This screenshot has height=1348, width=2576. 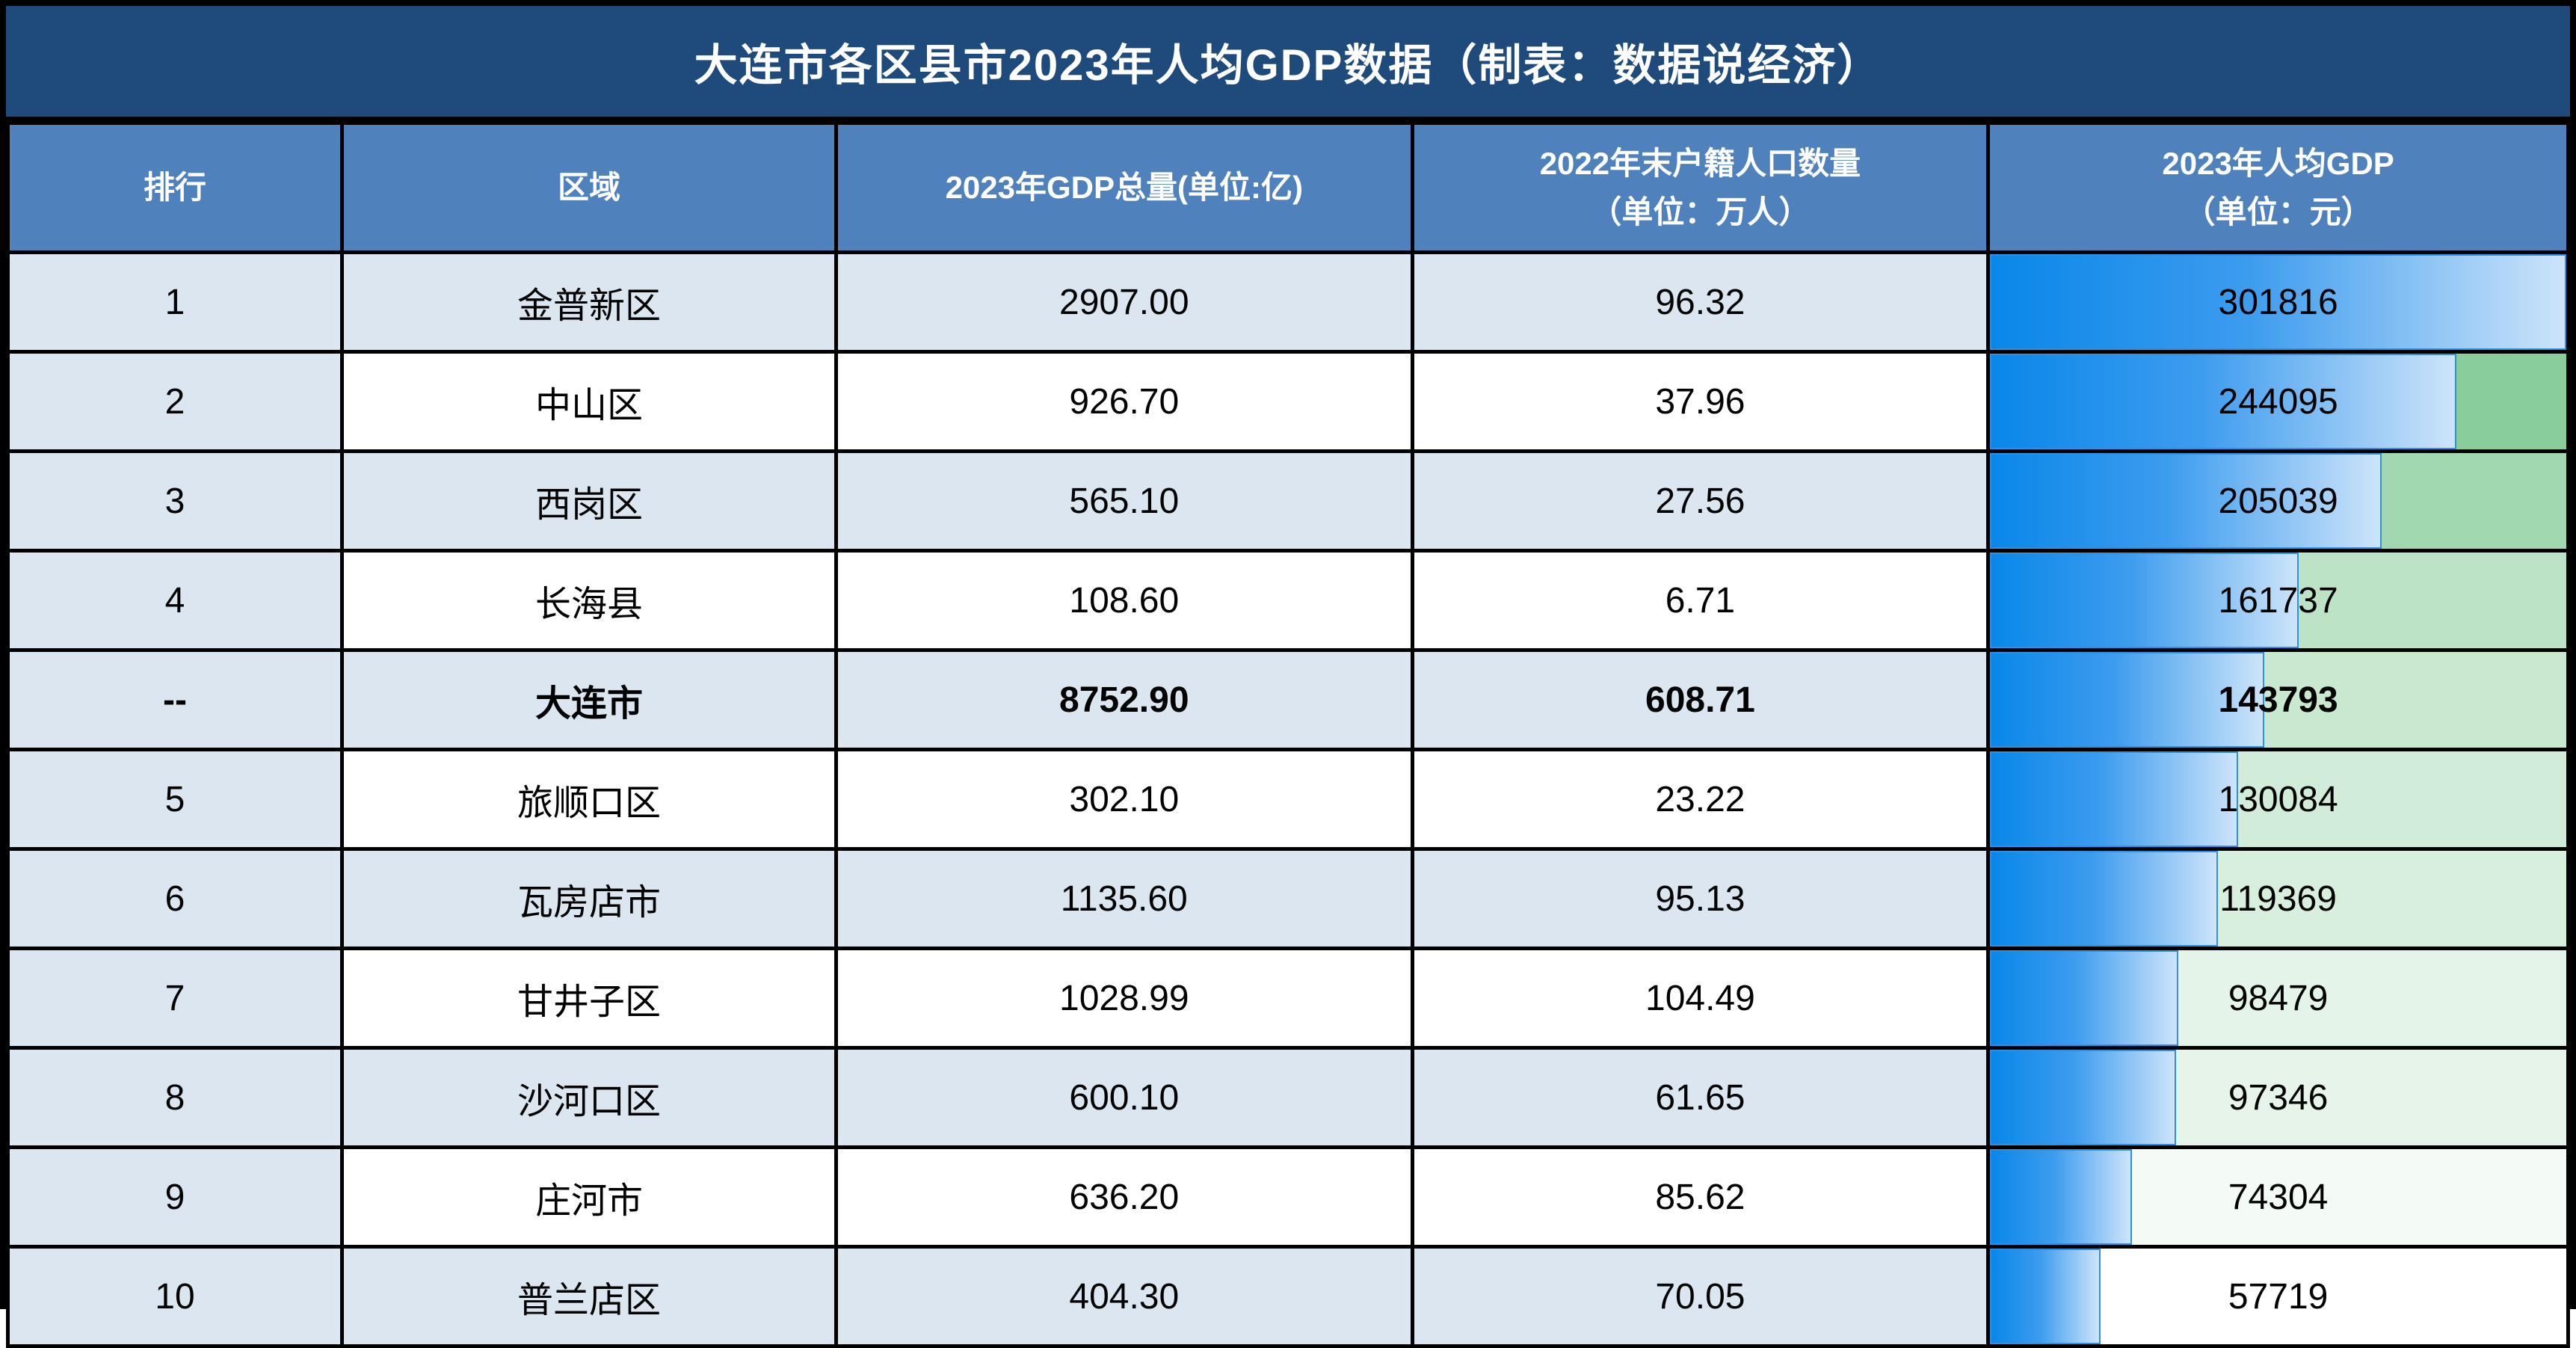 I want to click on table-row: 10 普兰店区 404.30 70.05 57719, so click(x=1288, y=1296).